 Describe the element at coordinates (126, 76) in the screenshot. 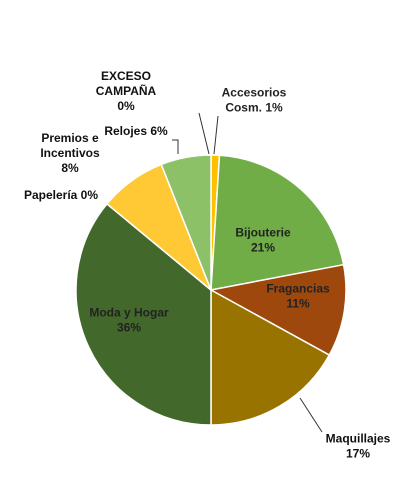

I see `slice-label-line: EXCESO` at that location.